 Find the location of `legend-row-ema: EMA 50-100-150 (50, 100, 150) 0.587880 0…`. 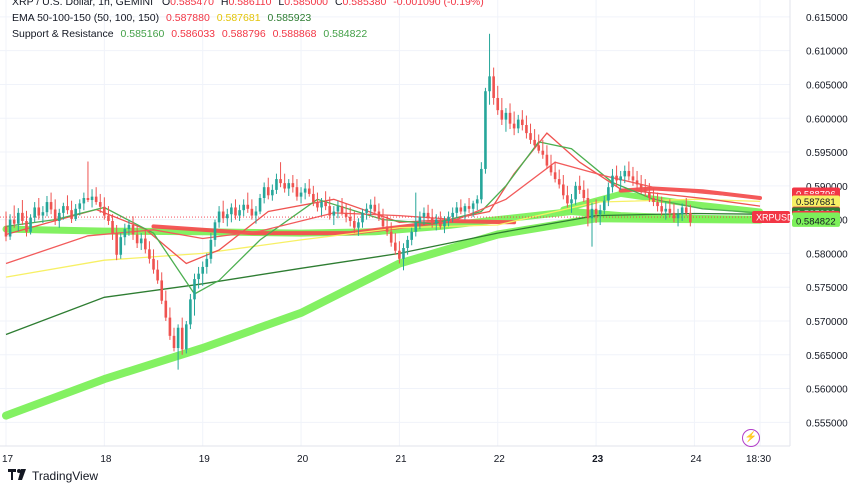

legend-row-ema: EMA 50-100-150 (50, 100, 150) 0.587880 0… is located at coordinates (248, 18).